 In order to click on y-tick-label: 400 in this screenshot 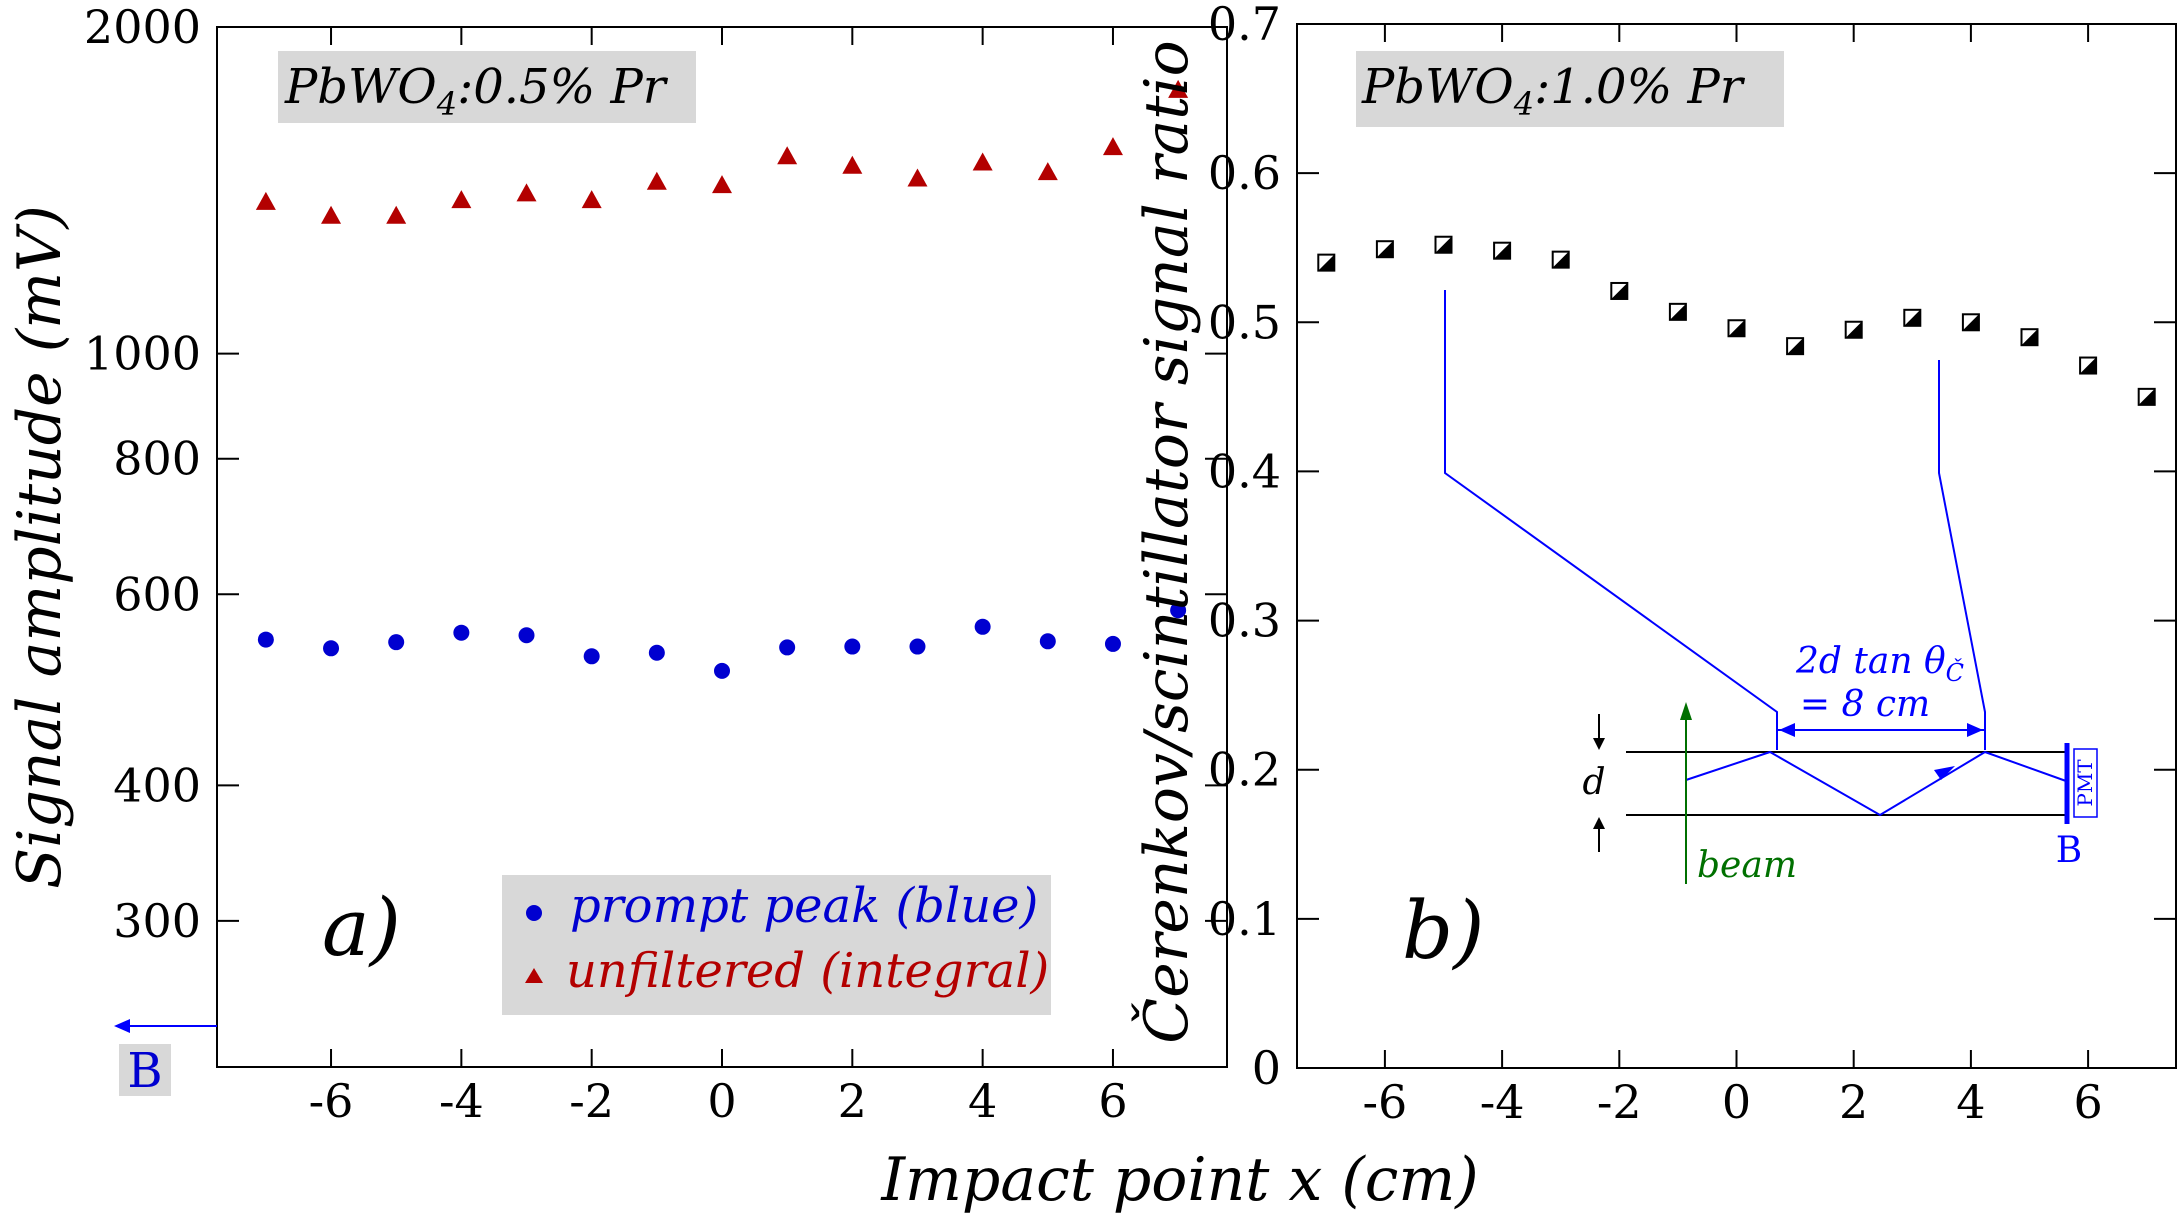, I will do `click(157, 785)`.